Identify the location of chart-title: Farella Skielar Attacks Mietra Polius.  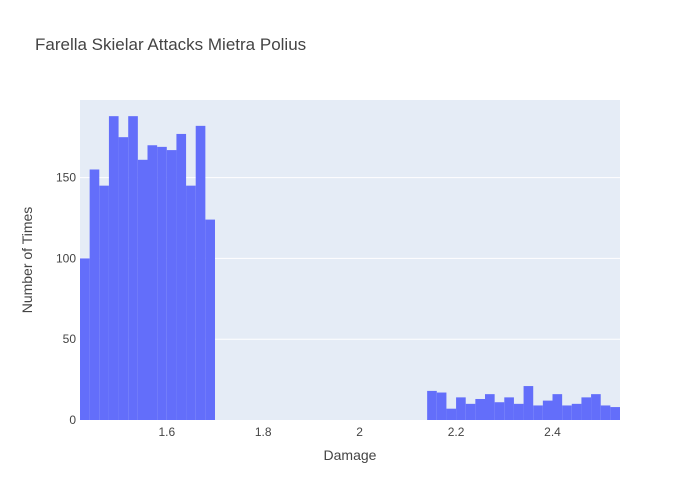
(170, 44).